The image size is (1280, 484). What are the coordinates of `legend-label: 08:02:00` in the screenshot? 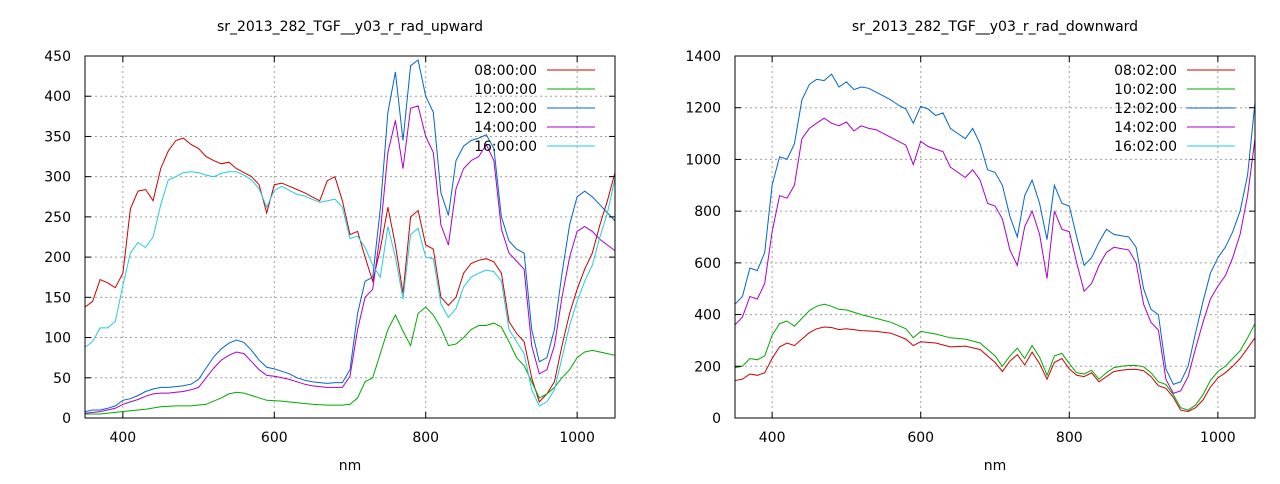 It's located at (1145, 71).